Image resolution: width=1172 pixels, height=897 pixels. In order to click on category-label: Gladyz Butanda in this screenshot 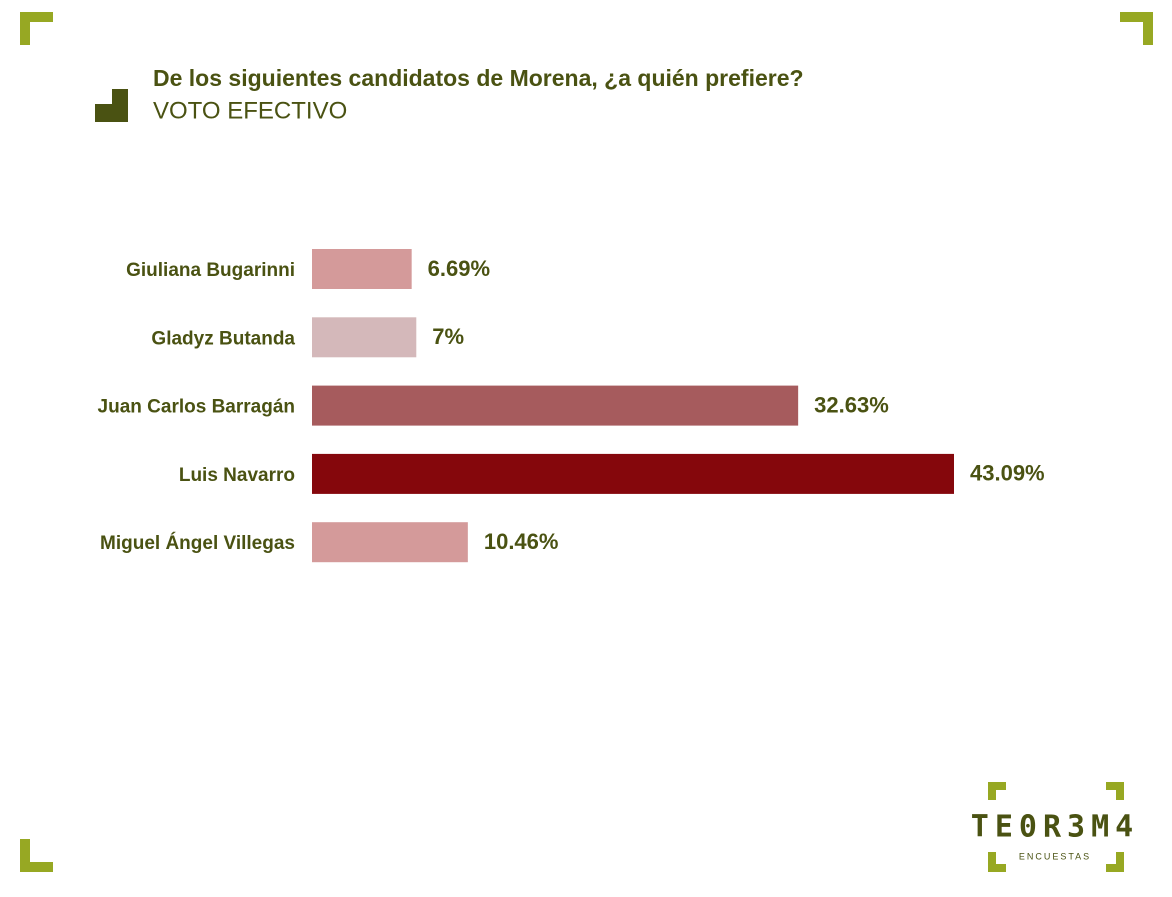, I will do `click(223, 338)`.